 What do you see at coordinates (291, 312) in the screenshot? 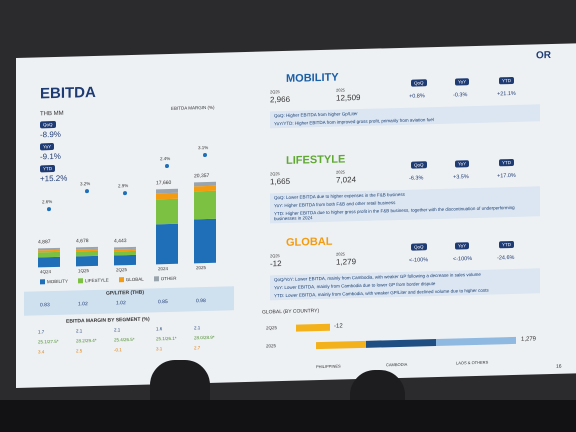
I see `country-title: GLOBAL (BY COUNTRY)` at bounding box center [291, 312].